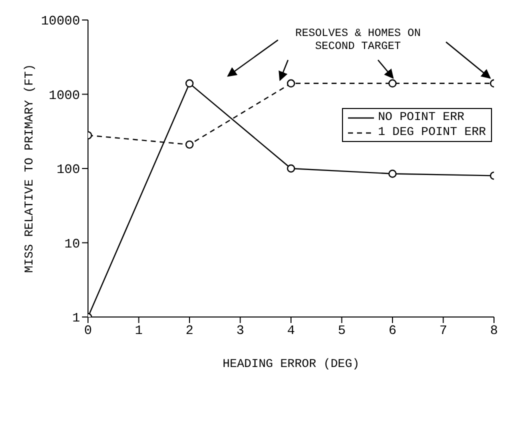 The width and height of the screenshot is (524, 439). I want to click on y-axis-title: MISS RELATIVE TO PRIMARY (FT), so click(29, 168).